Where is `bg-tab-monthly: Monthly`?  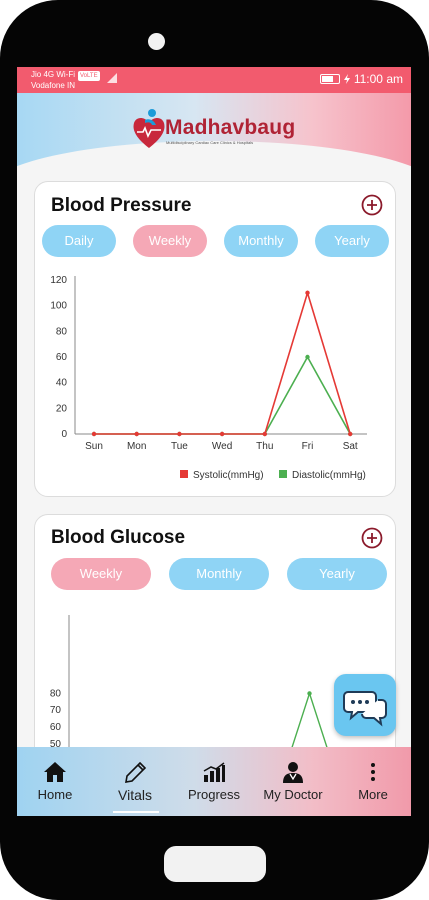 bg-tab-monthly: Monthly is located at coordinates (219, 574).